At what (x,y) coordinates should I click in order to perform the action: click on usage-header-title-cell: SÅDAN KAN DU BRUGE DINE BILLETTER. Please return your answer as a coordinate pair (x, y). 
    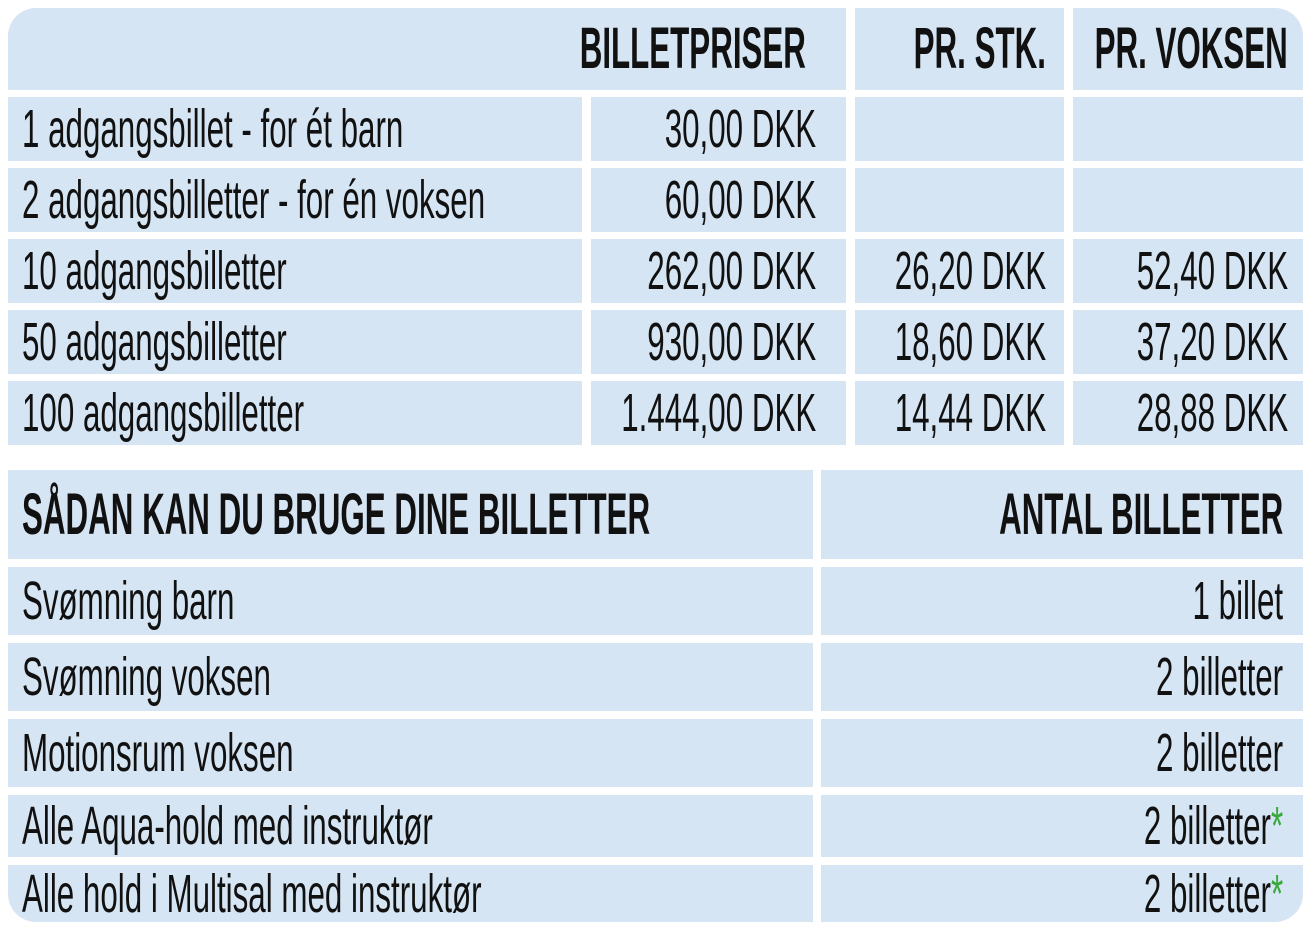
    Looking at the image, I should click on (410, 514).